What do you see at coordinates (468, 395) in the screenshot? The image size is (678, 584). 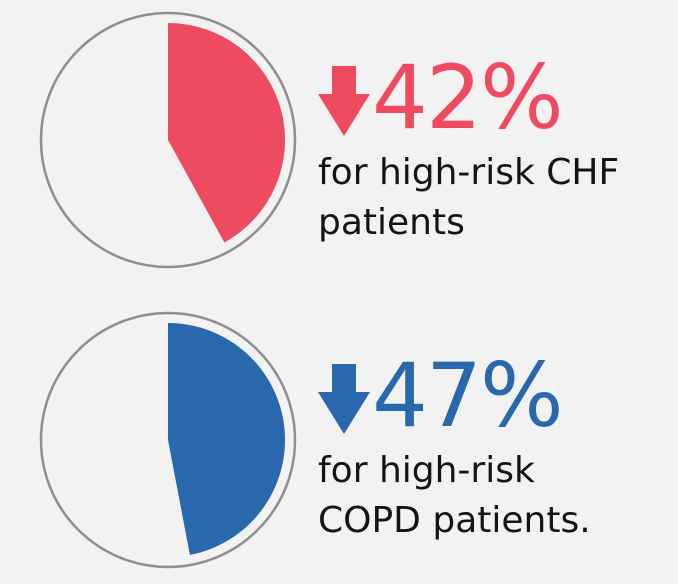 I see `stat-value-copd: 47%` at bounding box center [468, 395].